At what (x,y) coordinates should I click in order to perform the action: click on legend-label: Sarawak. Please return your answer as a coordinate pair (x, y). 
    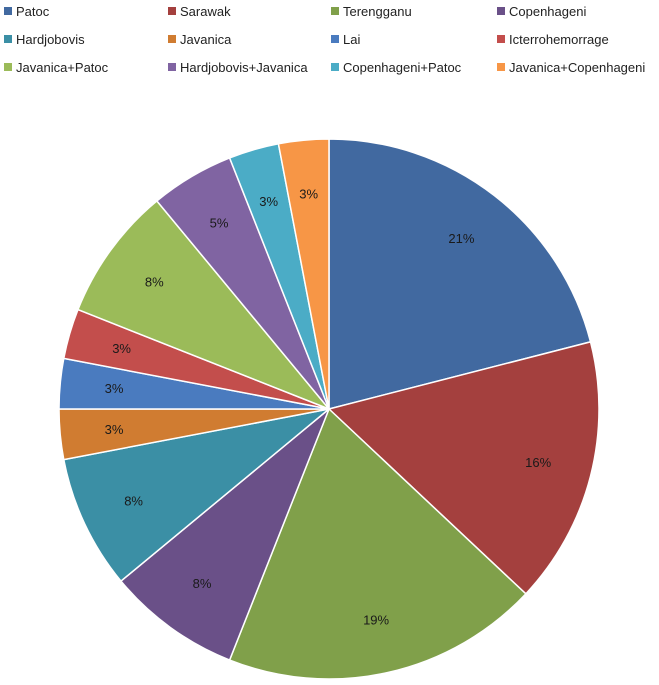
    Looking at the image, I should click on (205, 11).